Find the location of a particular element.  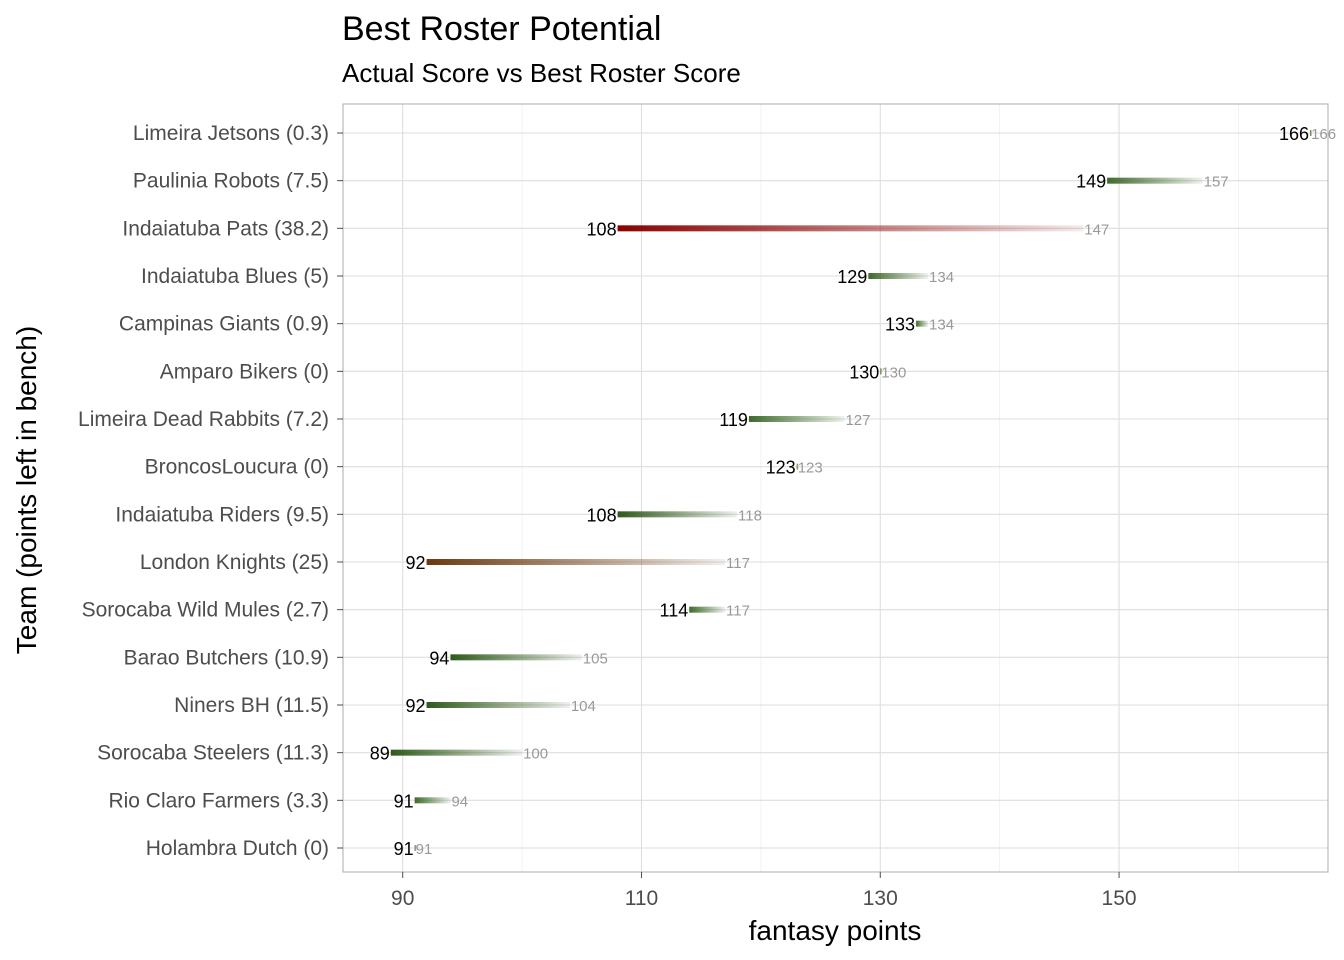

actual-score-label: 94 is located at coordinates (439, 658).